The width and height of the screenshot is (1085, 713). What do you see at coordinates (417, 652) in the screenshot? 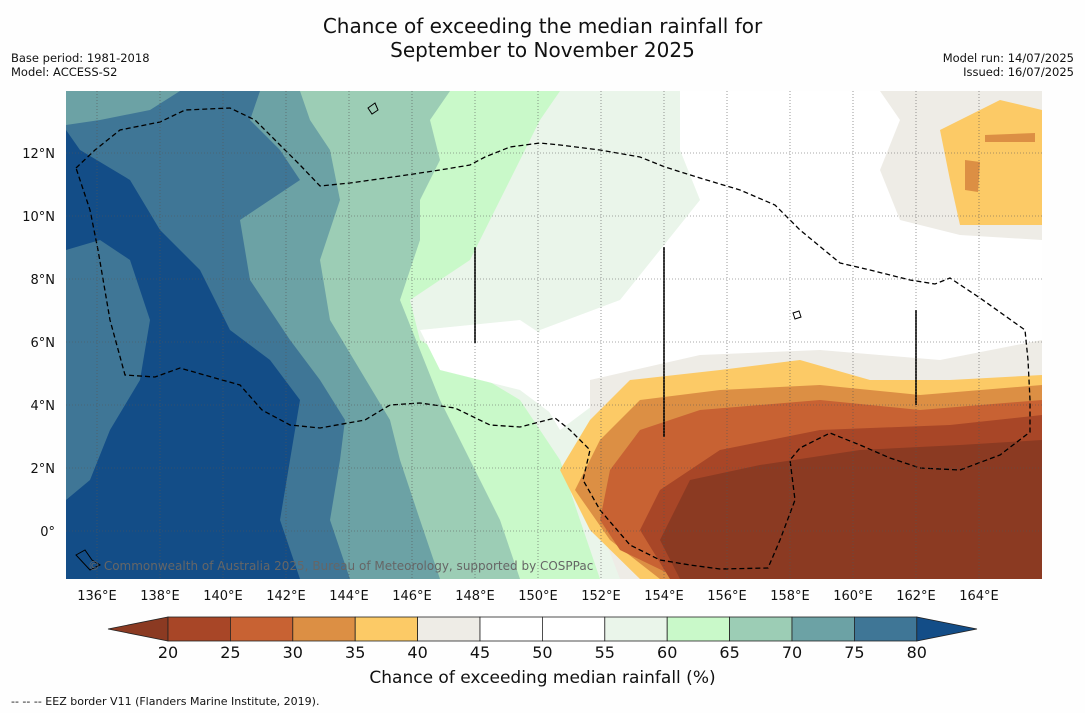
I see `colorbar-label: 40` at bounding box center [417, 652].